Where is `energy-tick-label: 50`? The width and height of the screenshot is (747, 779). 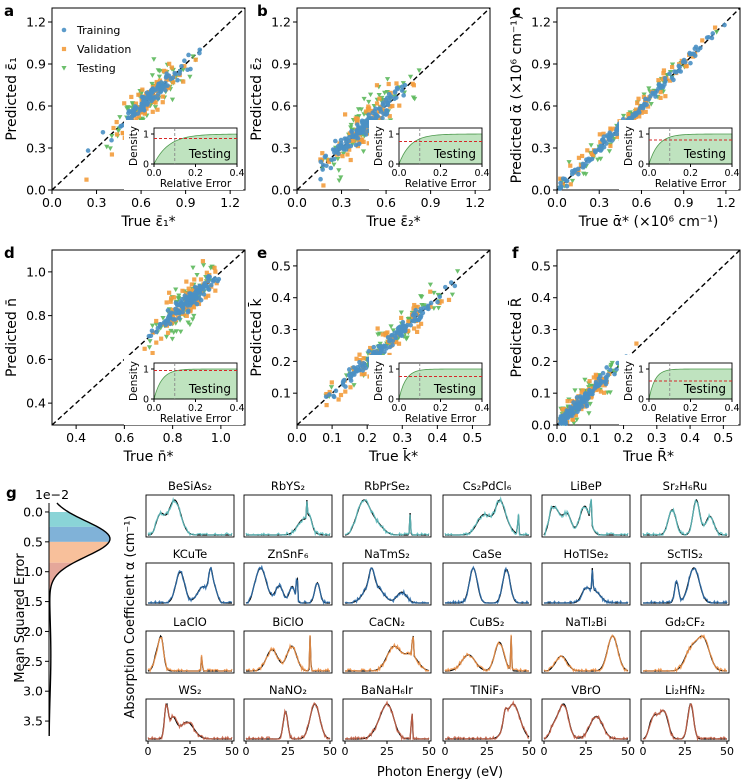
energy-tick-label: 50 is located at coordinates (330, 751).